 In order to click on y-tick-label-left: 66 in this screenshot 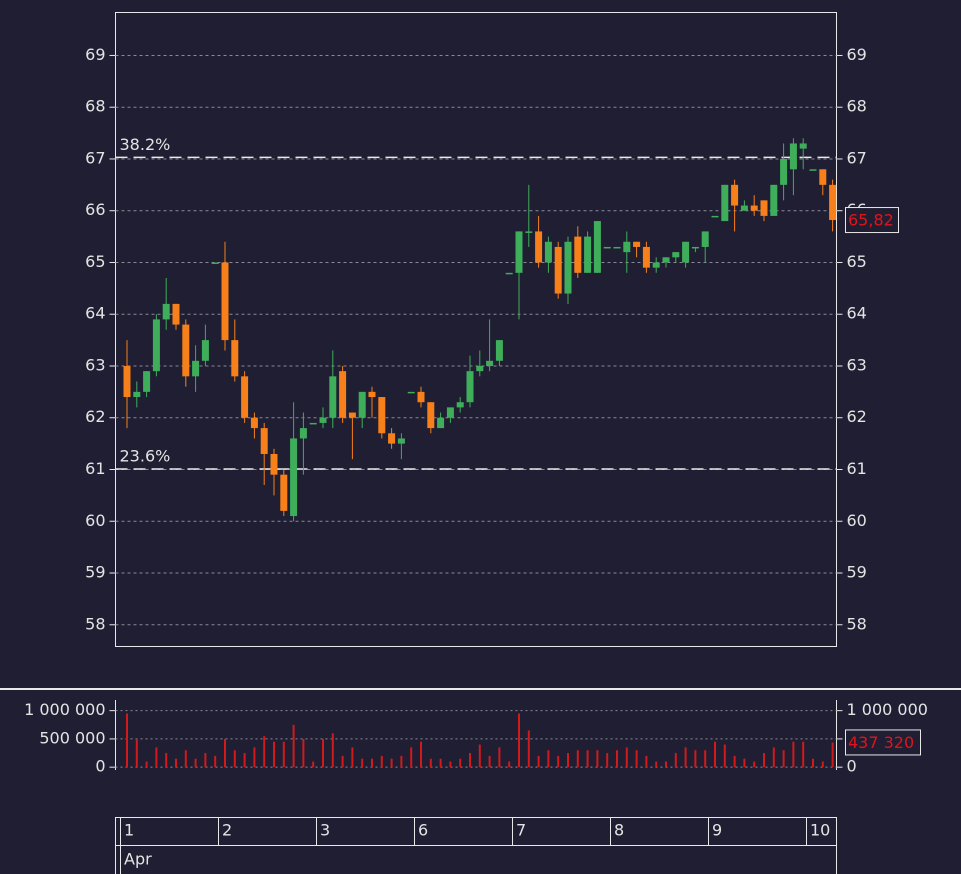, I will do `click(95, 209)`.